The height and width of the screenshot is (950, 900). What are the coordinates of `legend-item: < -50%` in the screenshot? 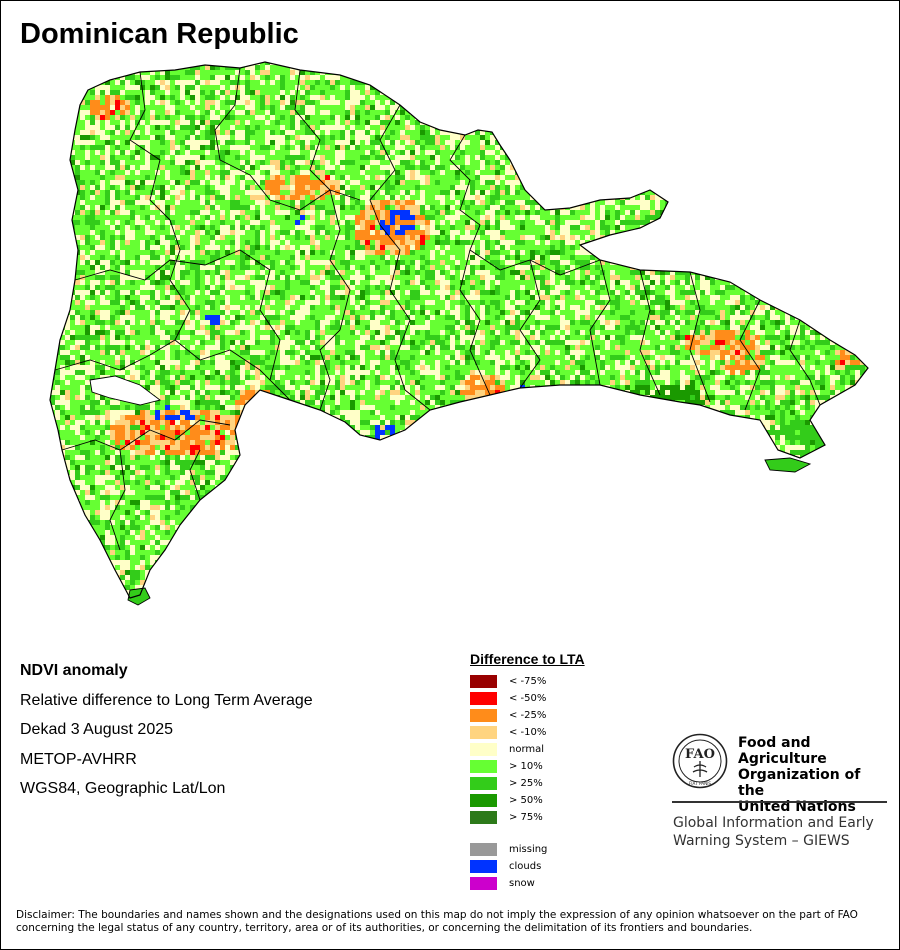 It's located at (565, 698).